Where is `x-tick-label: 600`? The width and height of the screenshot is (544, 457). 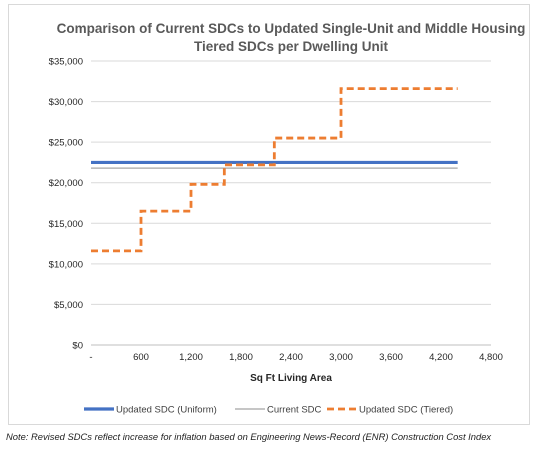 x-tick-label: 600 is located at coordinates (141, 357).